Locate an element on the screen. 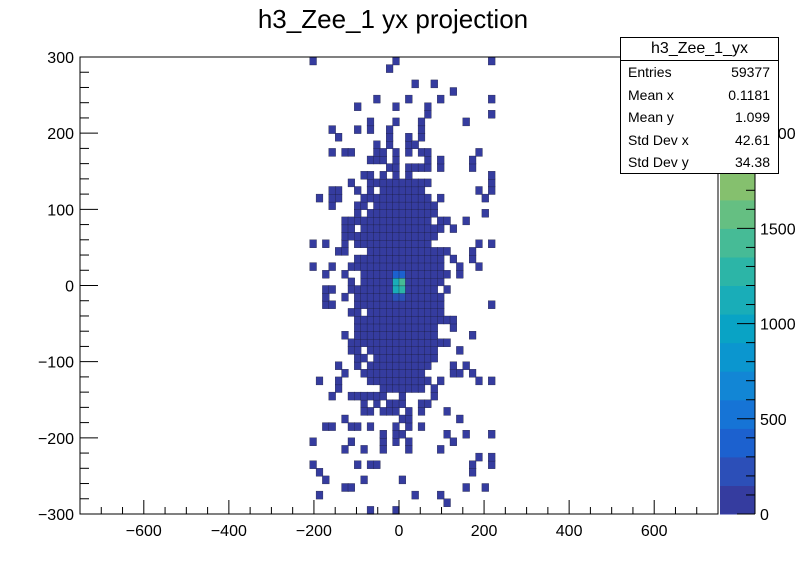 This screenshot has height=572, width=796. stats-label: Mean y is located at coordinates (651, 117).